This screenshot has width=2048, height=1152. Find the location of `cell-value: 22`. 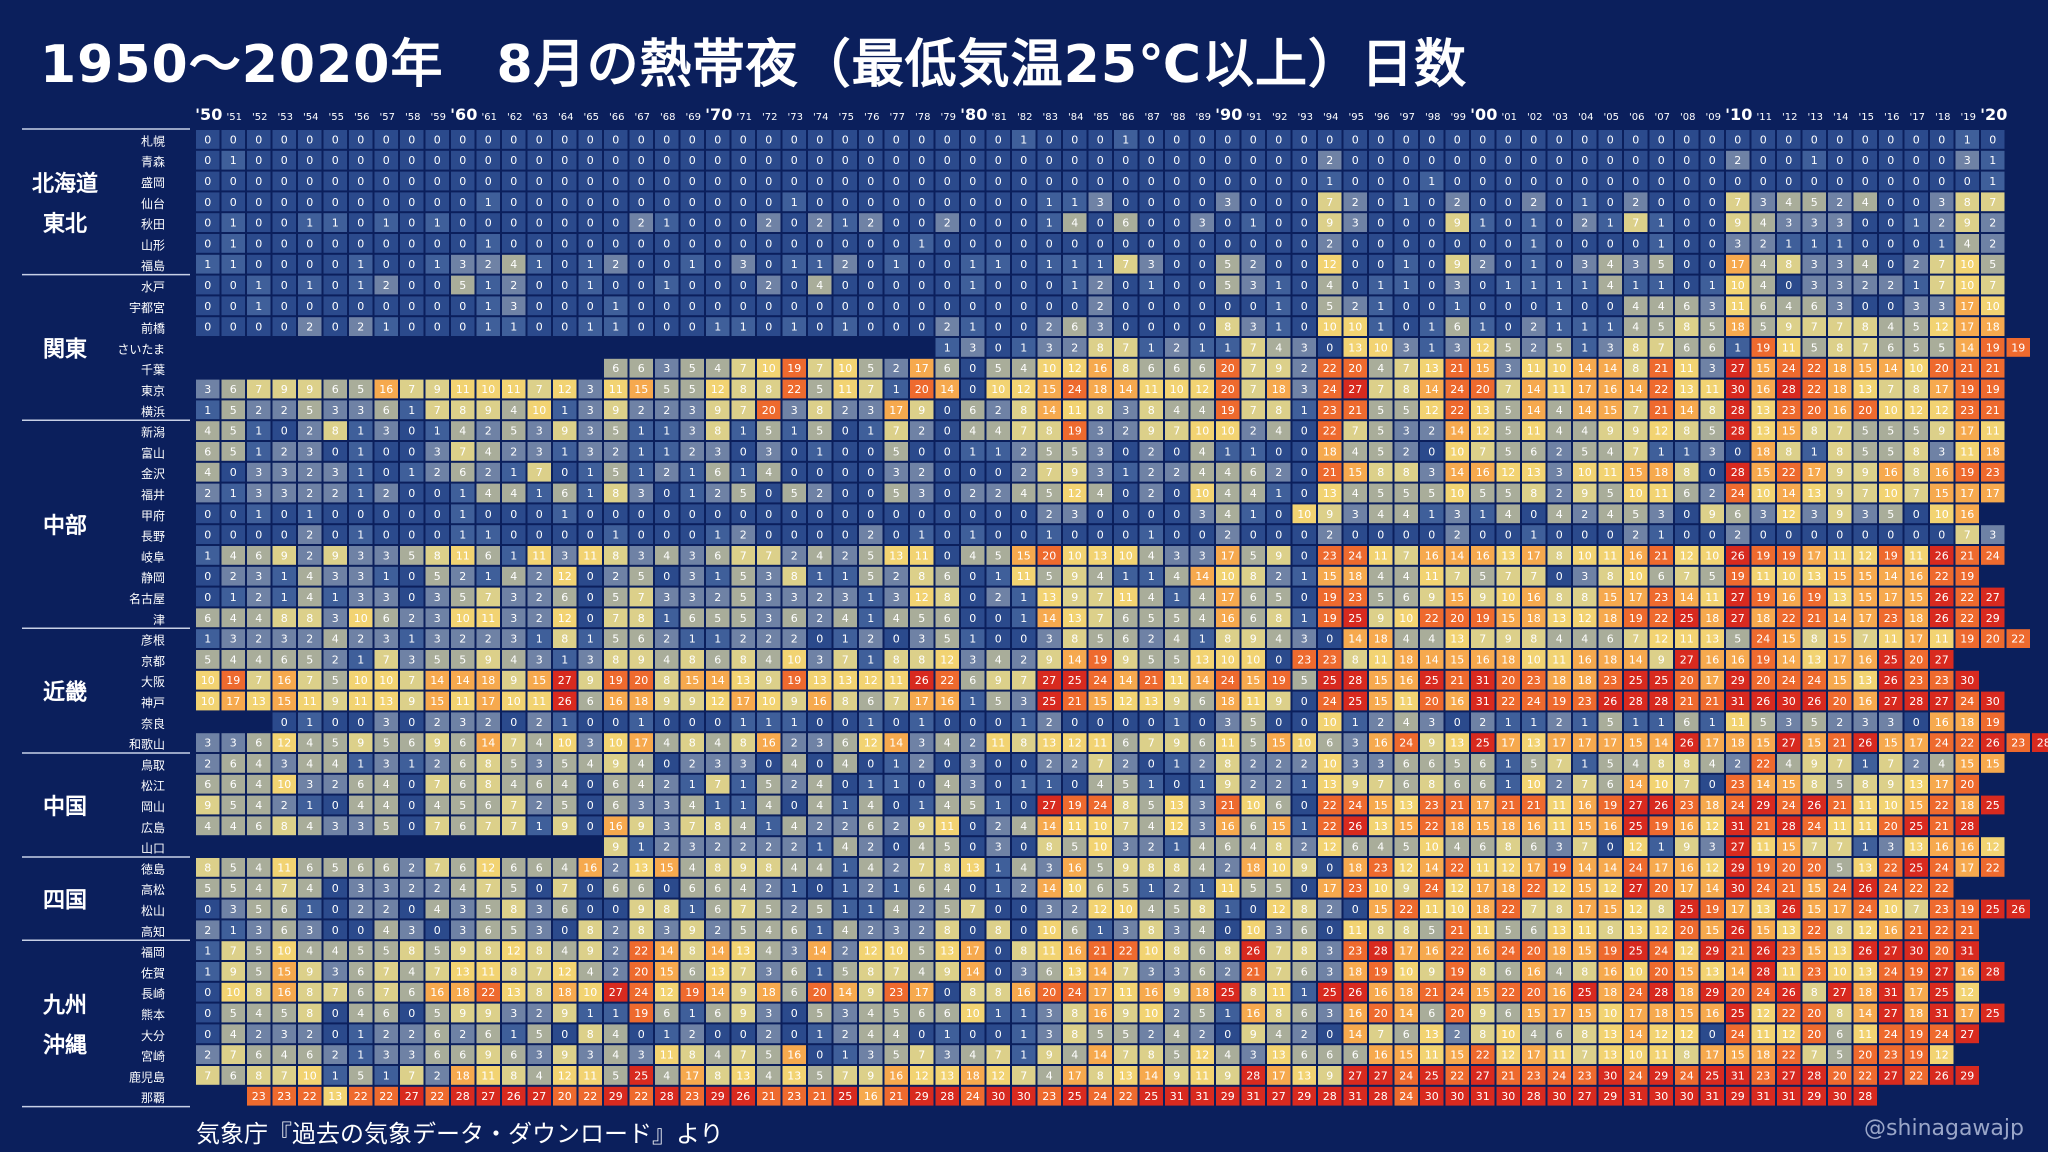

cell-value: 22 is located at coordinates (1942, 576).